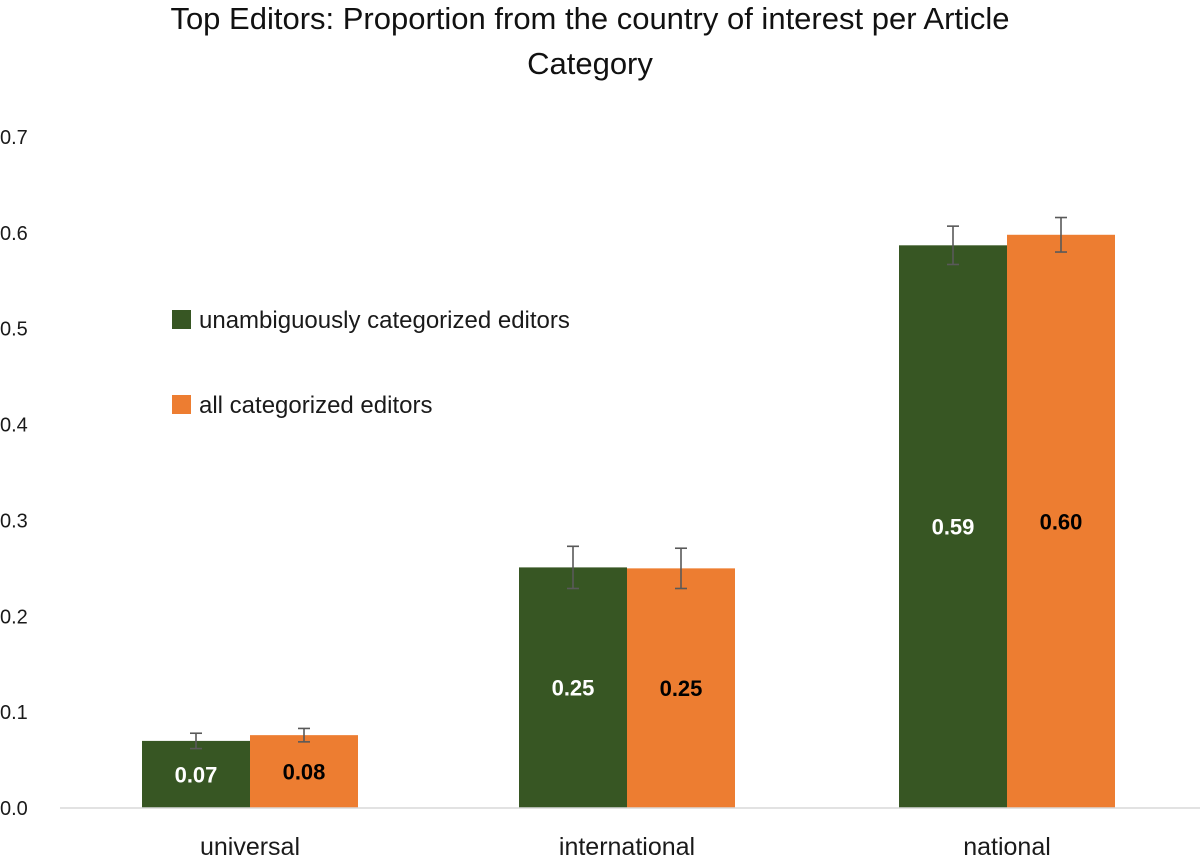 The width and height of the screenshot is (1200, 861). I want to click on data-label: 0.59, so click(953, 527).